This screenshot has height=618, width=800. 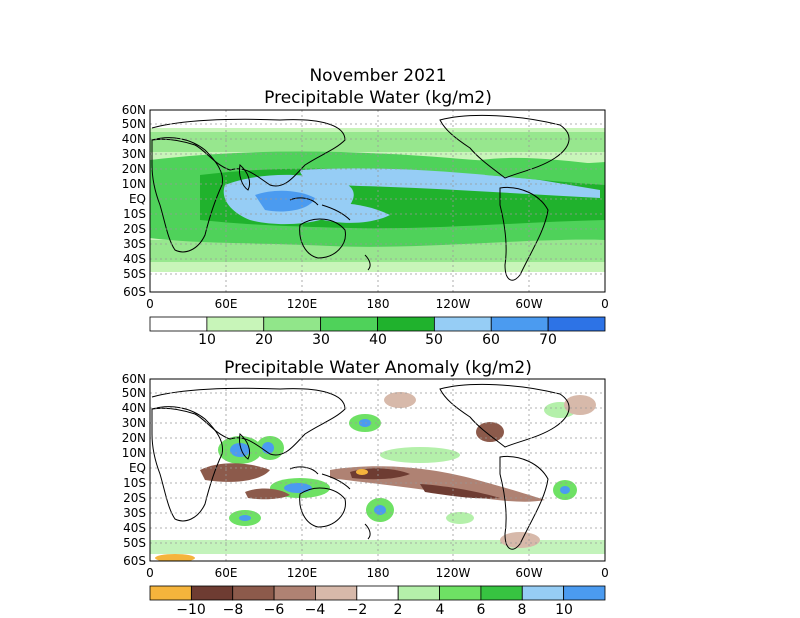 I want to click on colorbar-label: 70, so click(x=548, y=340).